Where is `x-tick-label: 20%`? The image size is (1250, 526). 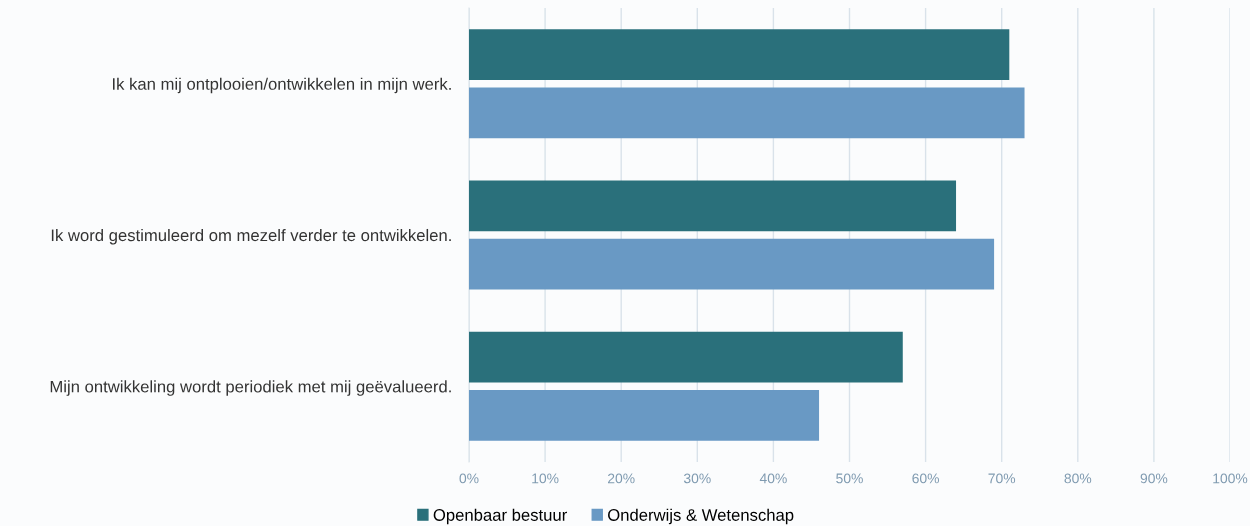
x-tick-label: 20% is located at coordinates (621, 478).